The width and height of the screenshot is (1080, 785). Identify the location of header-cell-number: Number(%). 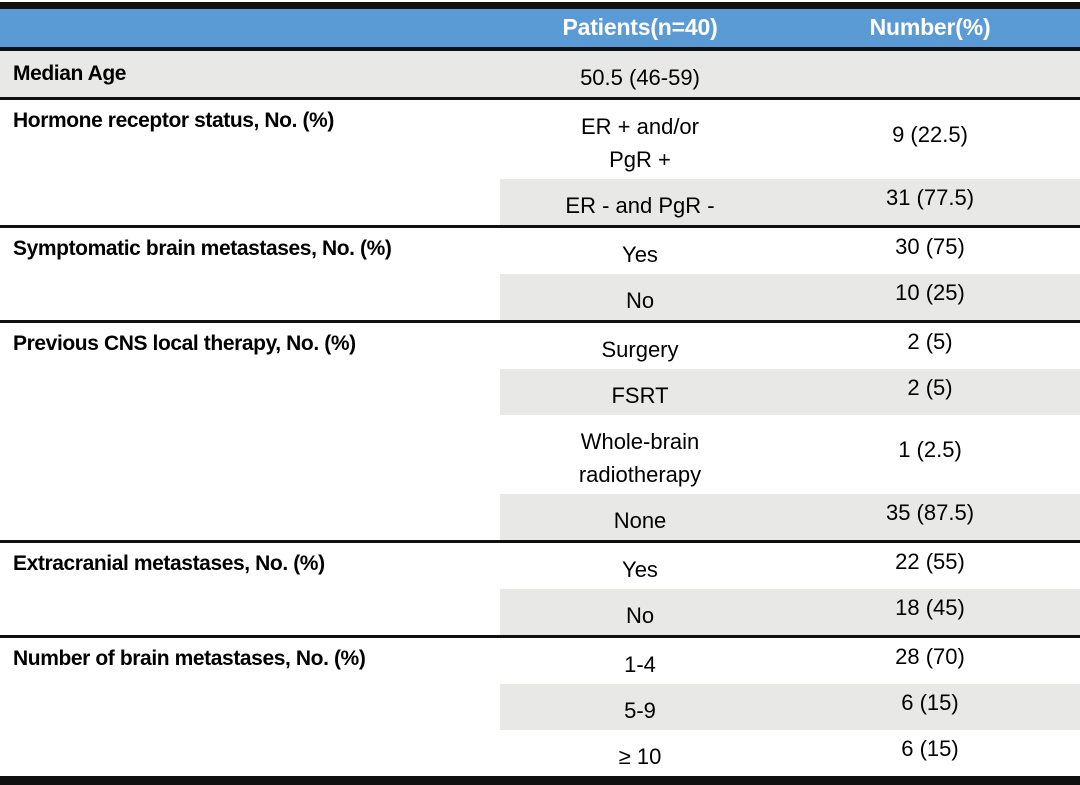
(930, 28).